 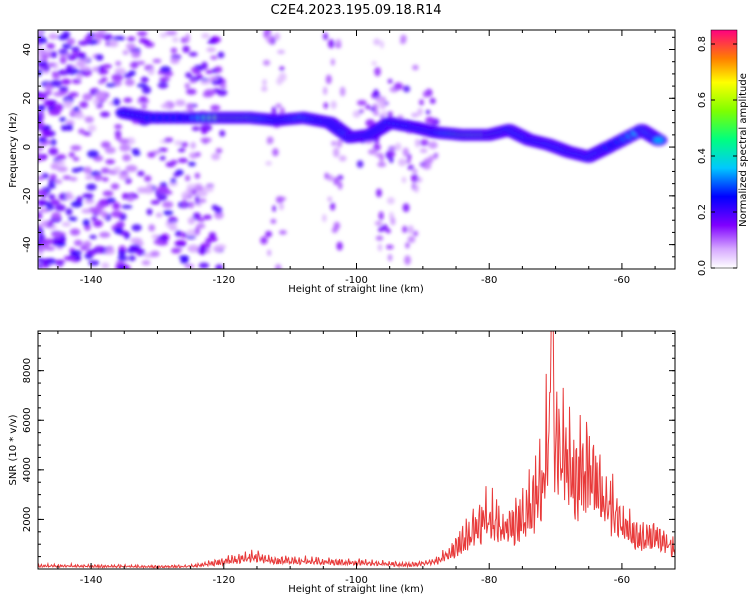 I want to click on x-tick-label: -140, so click(x=91, y=280).